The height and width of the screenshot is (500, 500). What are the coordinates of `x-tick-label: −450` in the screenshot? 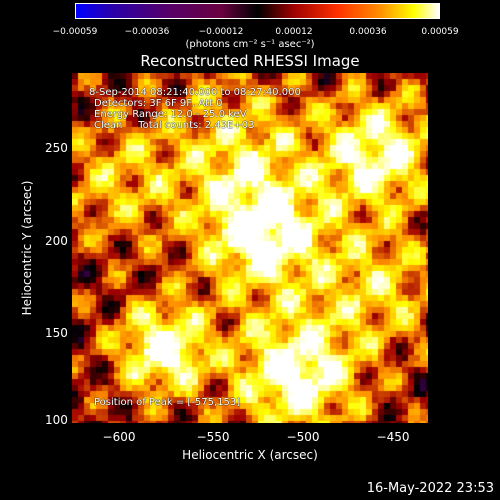 It's located at (393, 437).